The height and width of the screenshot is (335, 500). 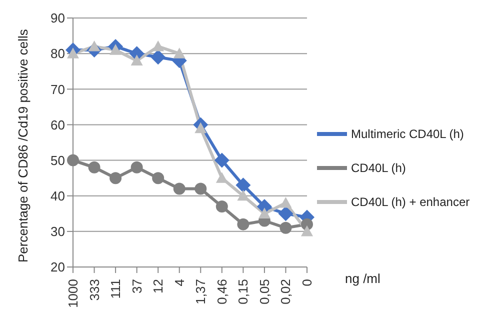 What do you see at coordinates (57, 196) in the screenshot?
I see `y-tick-label: 40` at bounding box center [57, 196].